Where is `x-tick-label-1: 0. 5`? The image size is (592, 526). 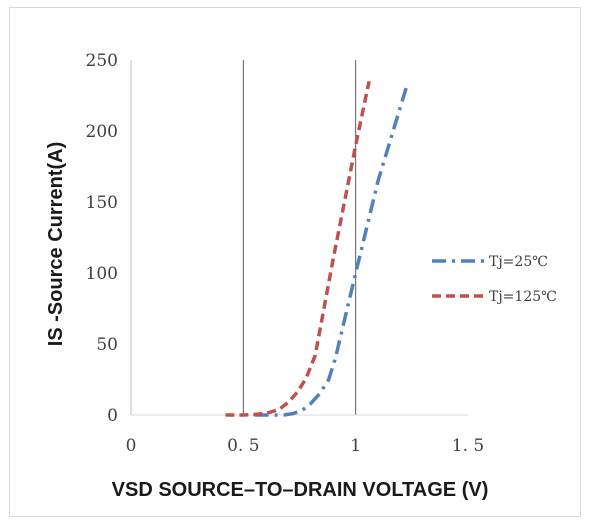 x-tick-label-1: 0. 5 is located at coordinates (243, 446).